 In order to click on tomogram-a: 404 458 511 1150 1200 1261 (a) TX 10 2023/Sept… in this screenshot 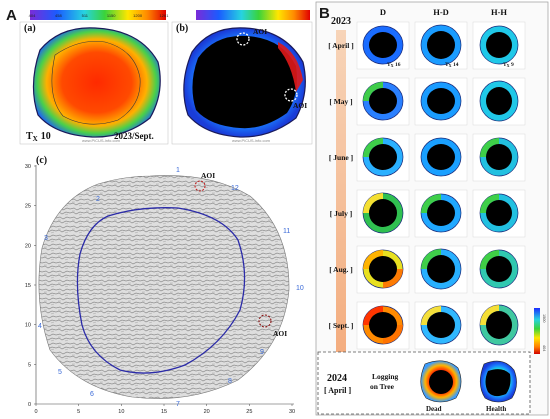, I will do `click(94, 77)`.